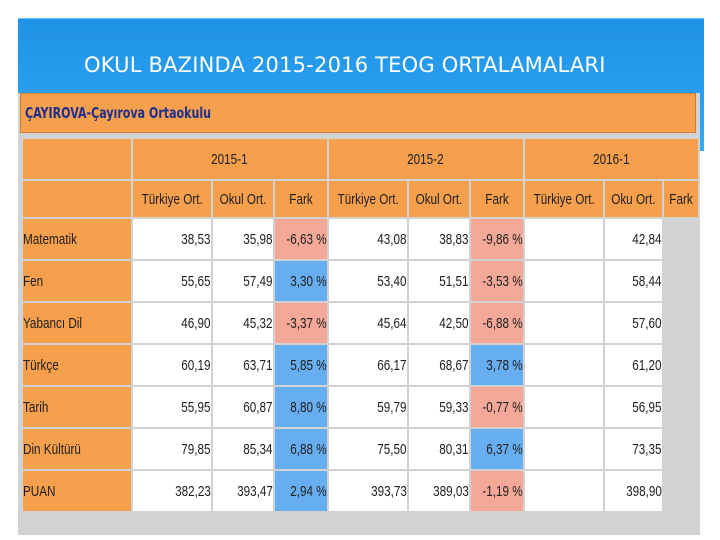  What do you see at coordinates (258, 449) in the screenshot?
I see `value-text: 85,34` at bounding box center [258, 449].